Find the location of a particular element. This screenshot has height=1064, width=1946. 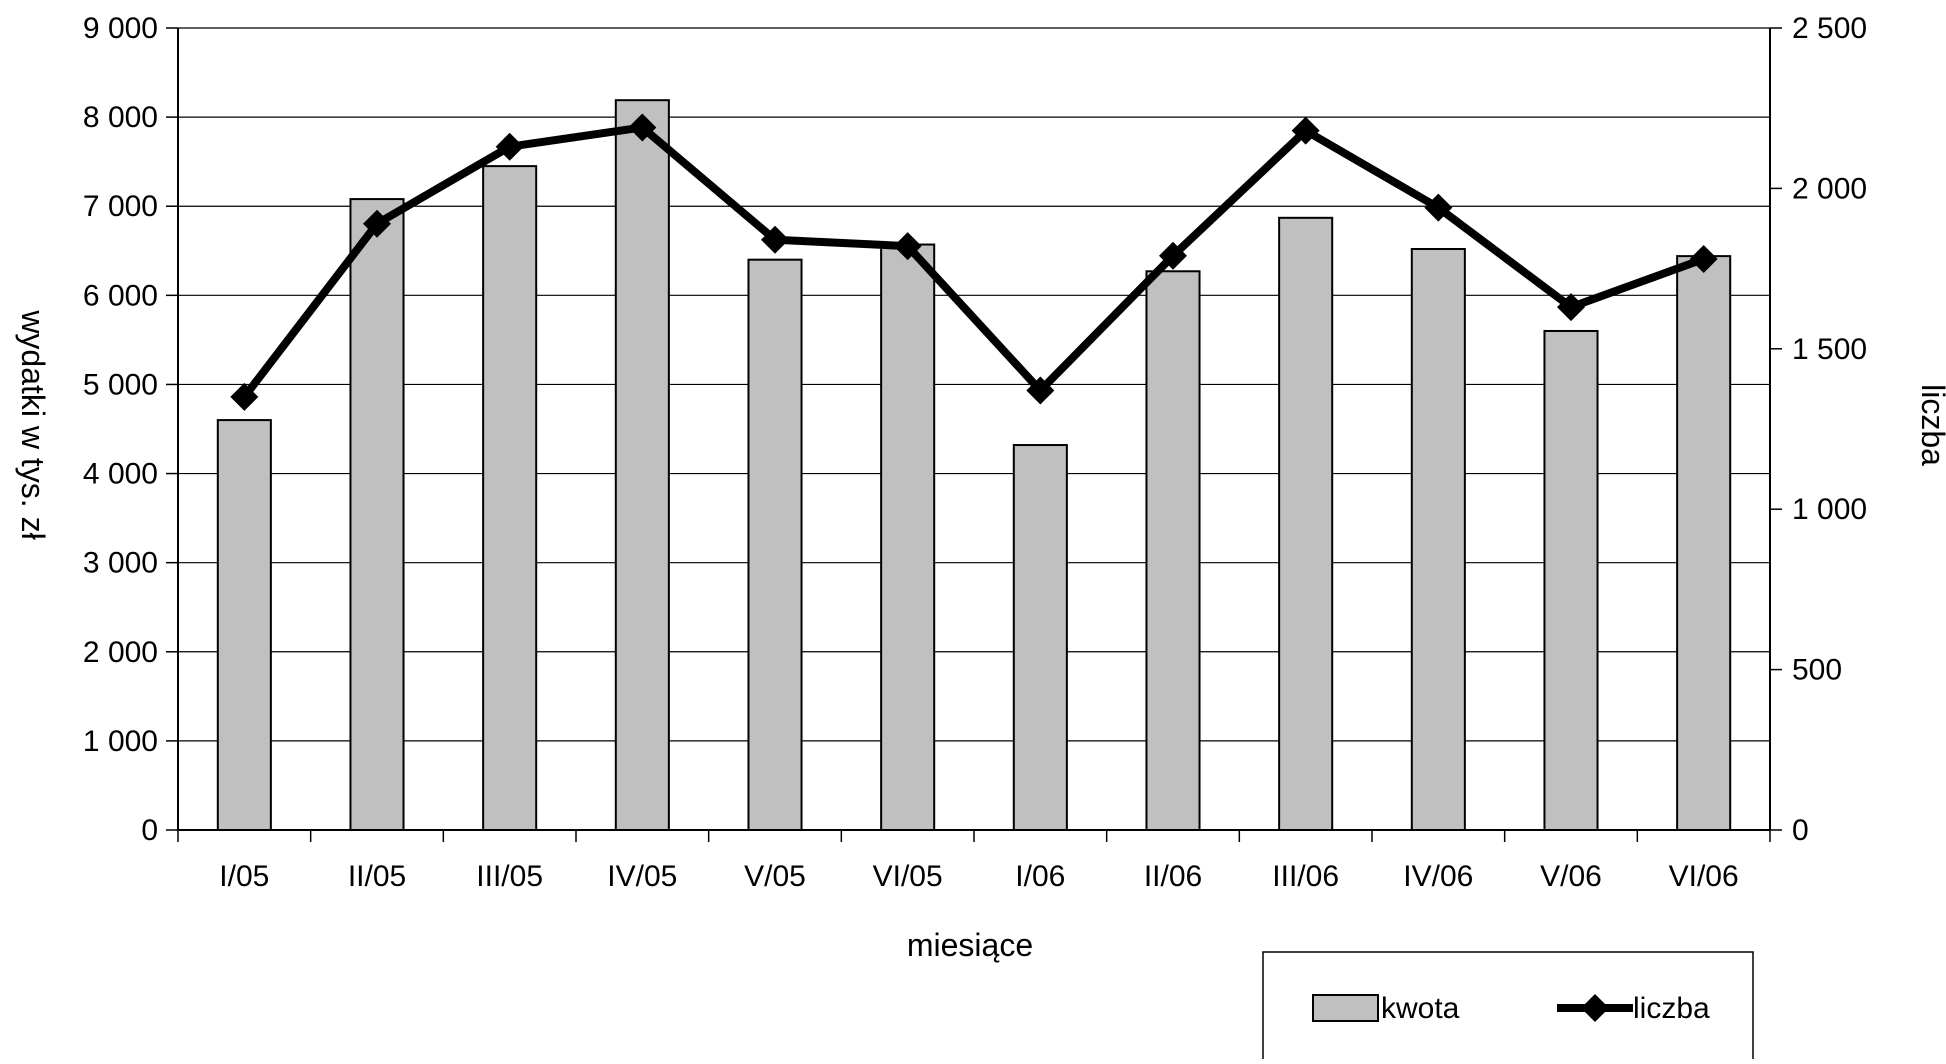

bar-V/06 is located at coordinates (1571, 580).